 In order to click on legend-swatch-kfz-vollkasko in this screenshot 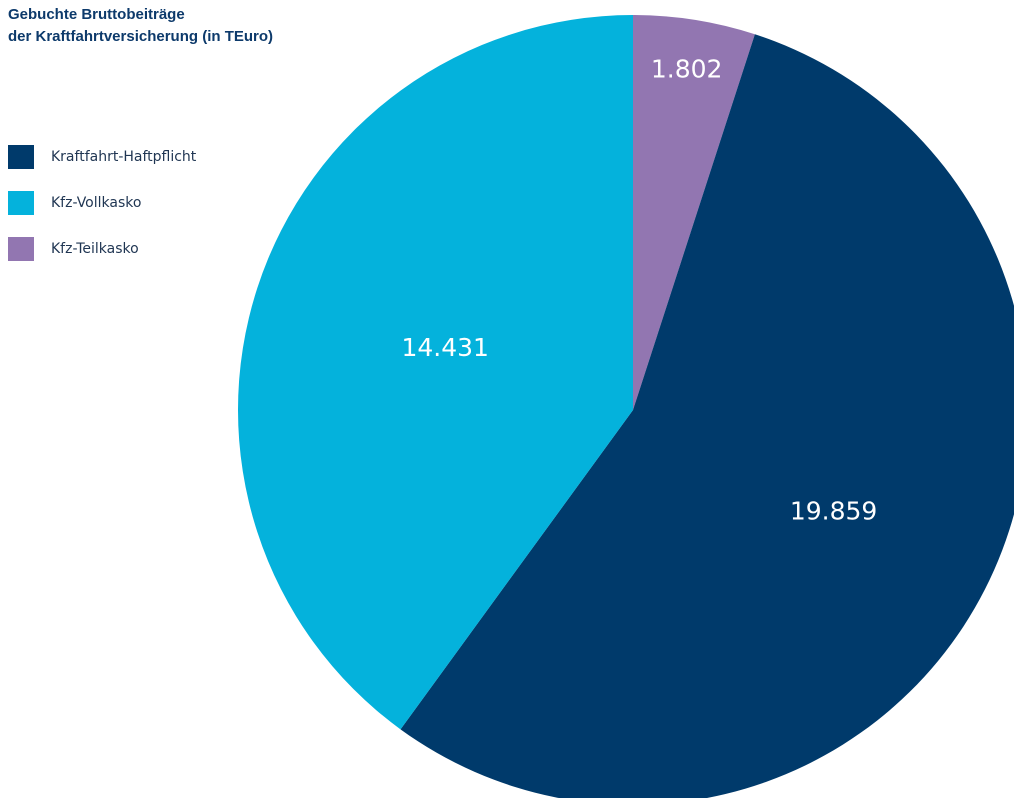, I will do `click(21, 203)`.